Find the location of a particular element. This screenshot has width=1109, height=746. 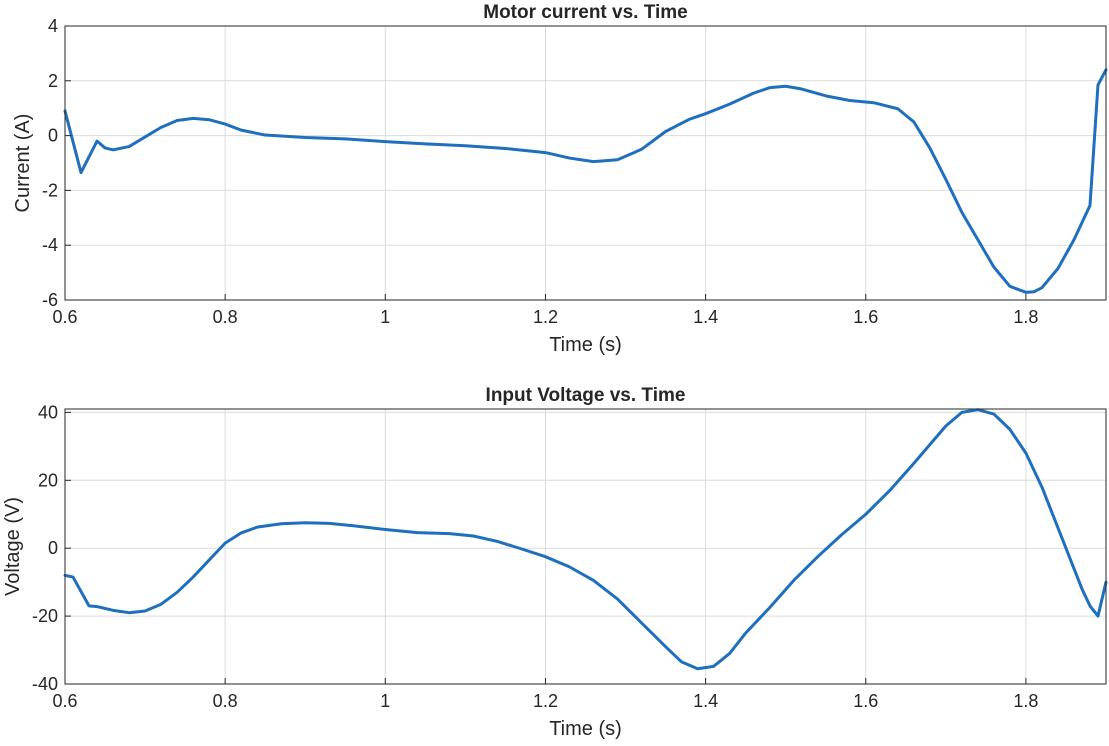

voltage-chart-title: Input Voltage vs. Time is located at coordinates (586, 395).